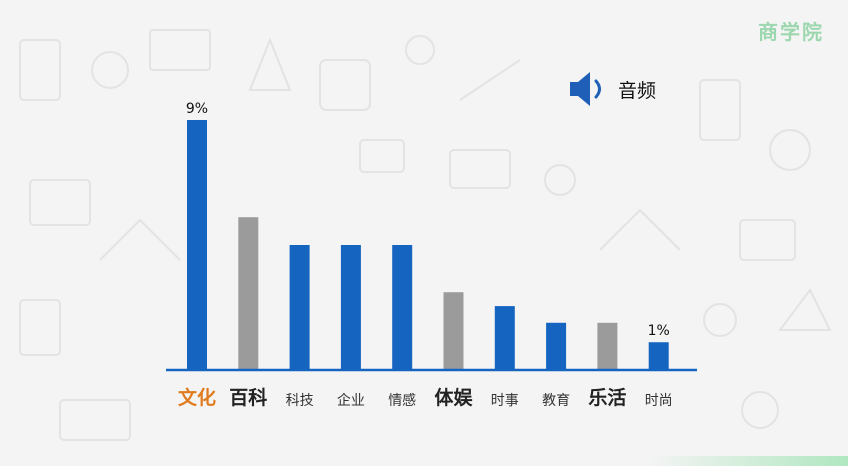  Describe the element at coordinates (556, 401) in the screenshot. I see `category-label-7: 教育` at that location.